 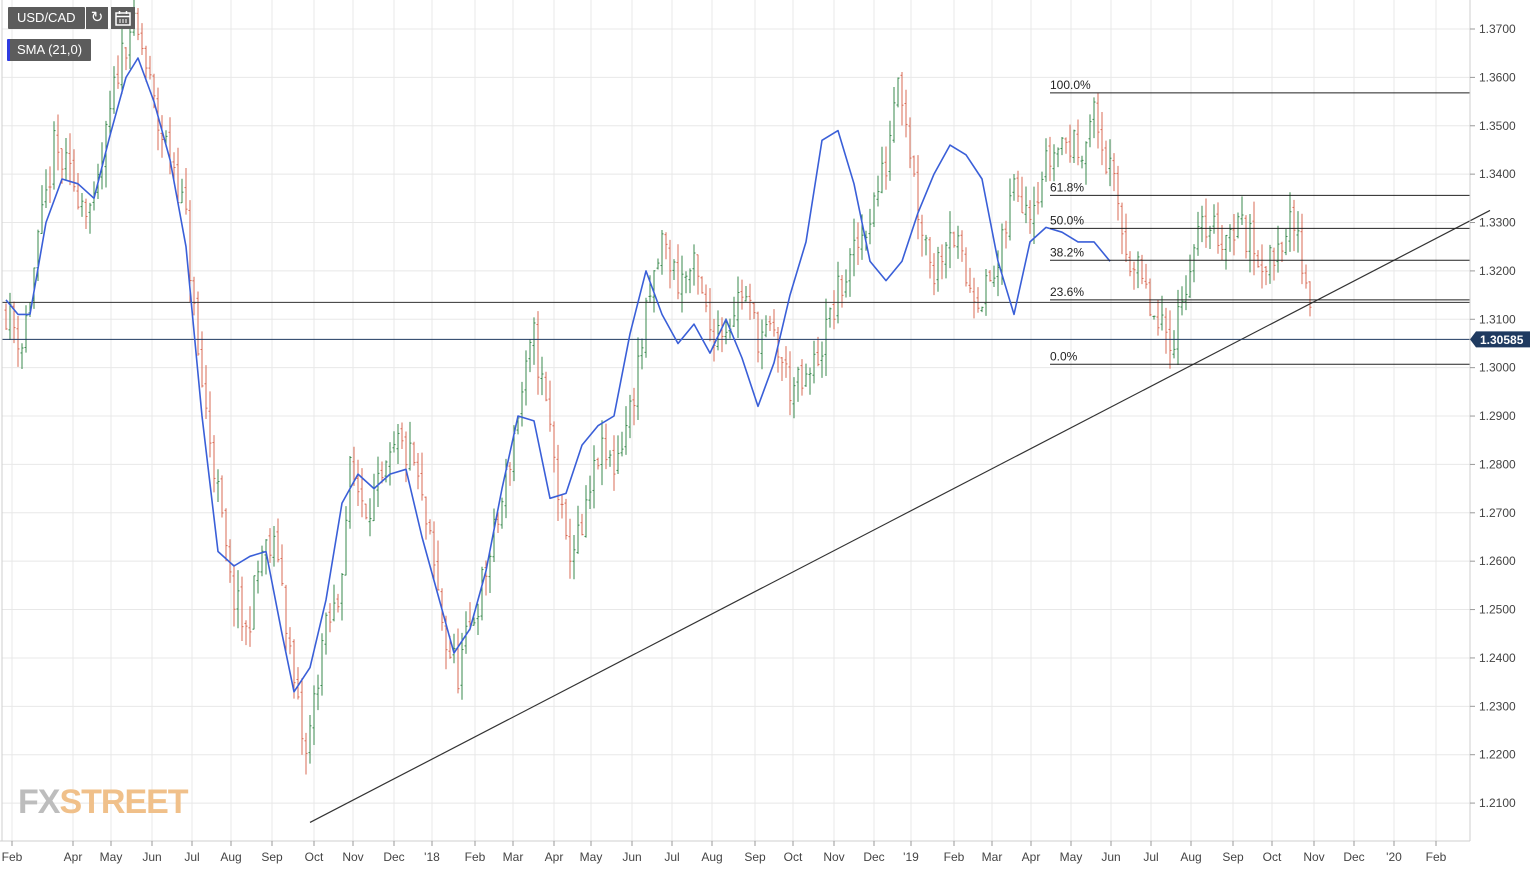 What do you see at coordinates (1497, 368) in the screenshot?
I see `y-tick-label: 1.3000` at bounding box center [1497, 368].